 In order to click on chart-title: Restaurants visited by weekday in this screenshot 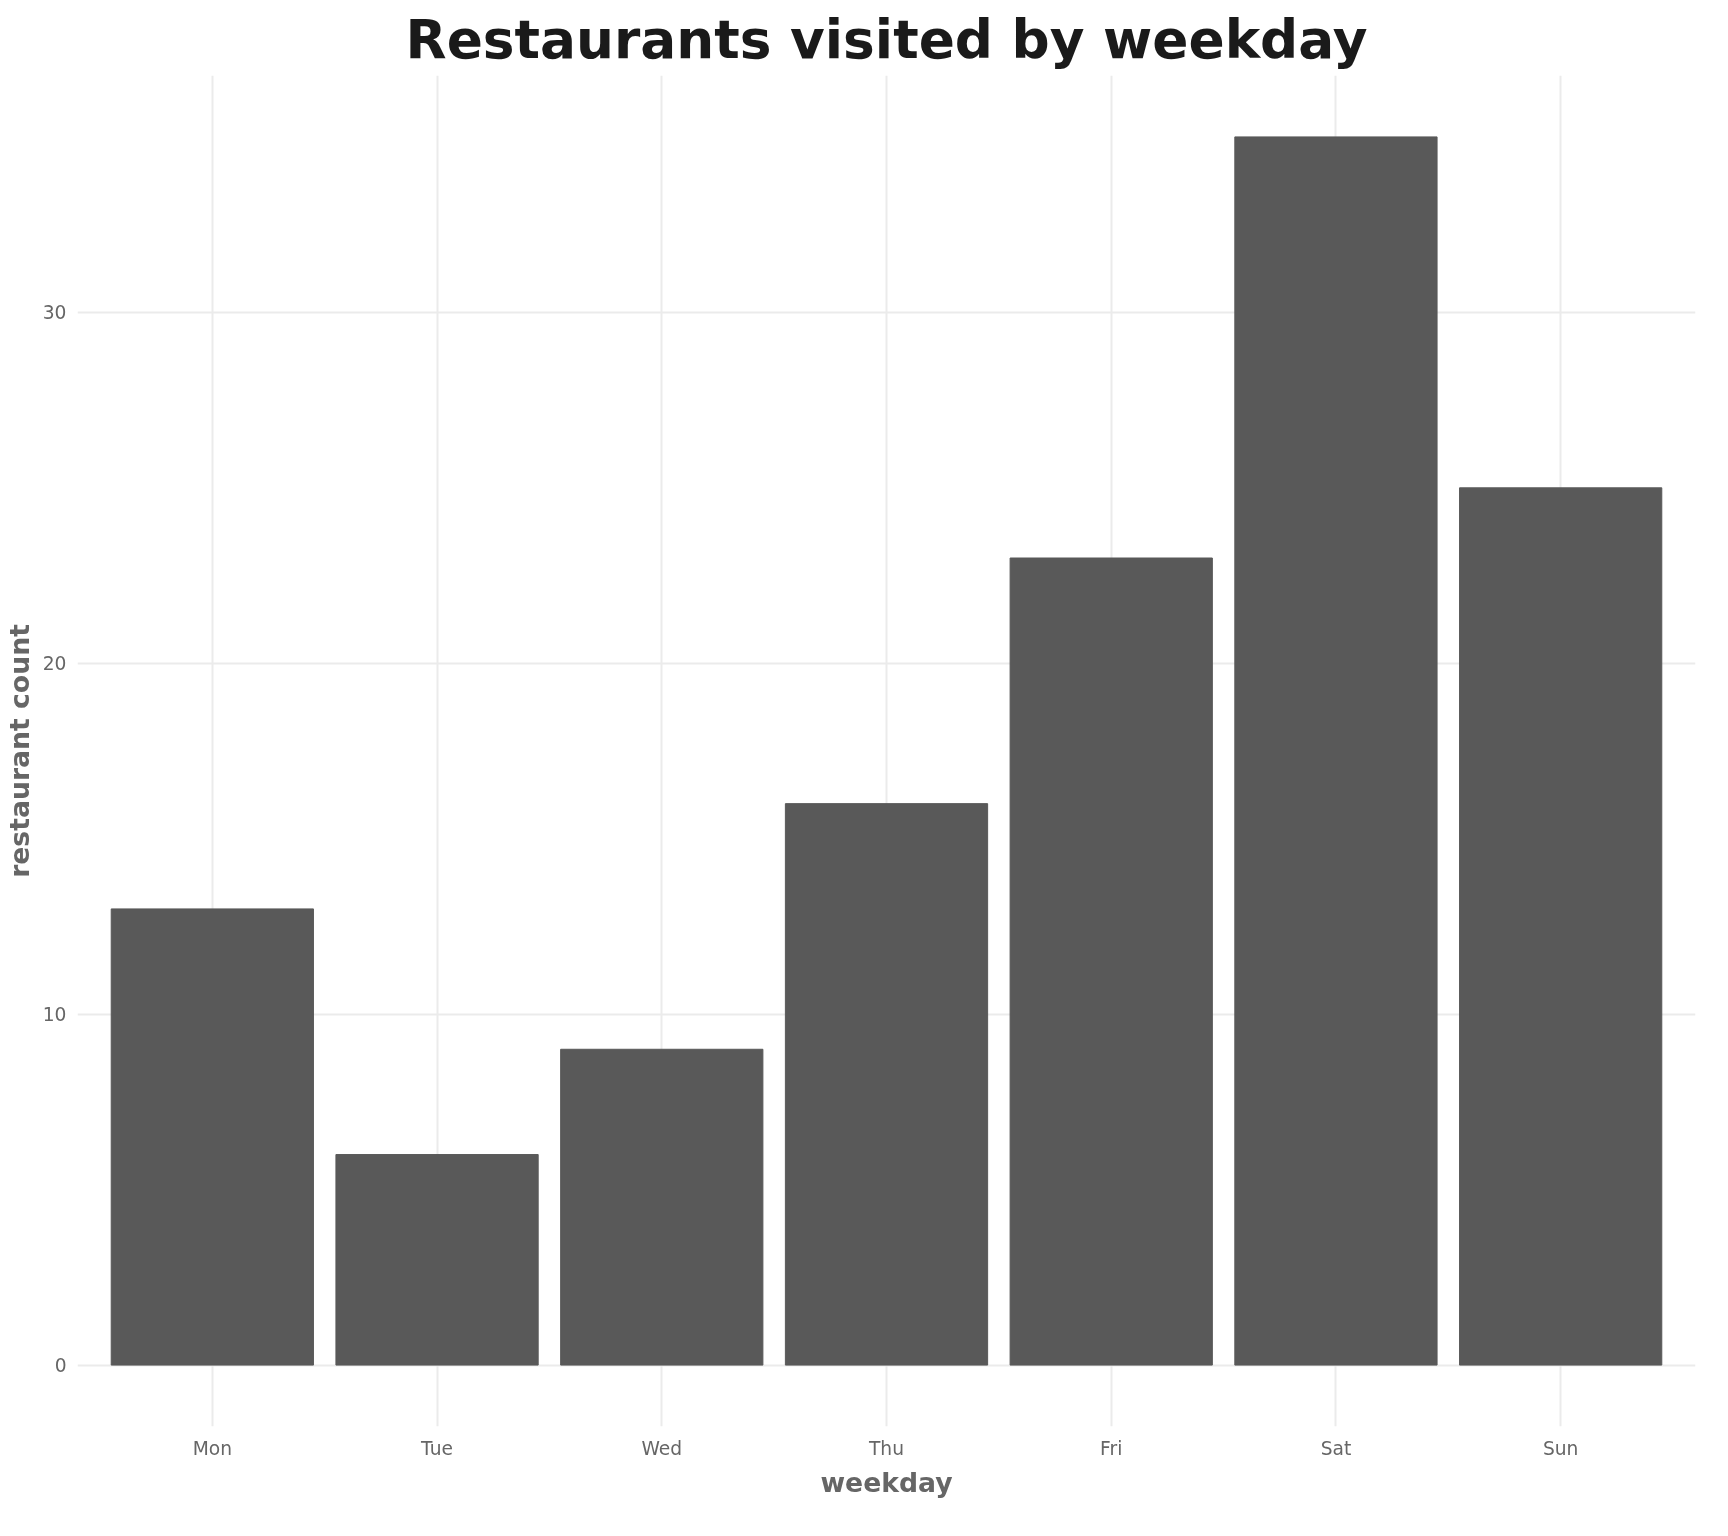, I will do `click(886, 39)`.